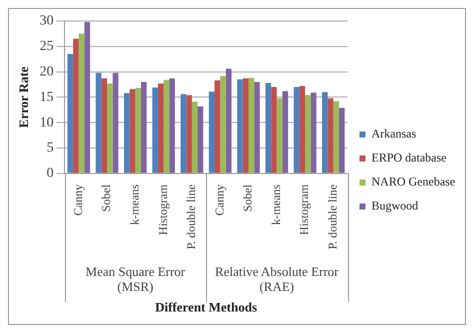 The height and width of the screenshot is (333, 474). I want to click on legend-label: Arkansas, so click(394, 133).